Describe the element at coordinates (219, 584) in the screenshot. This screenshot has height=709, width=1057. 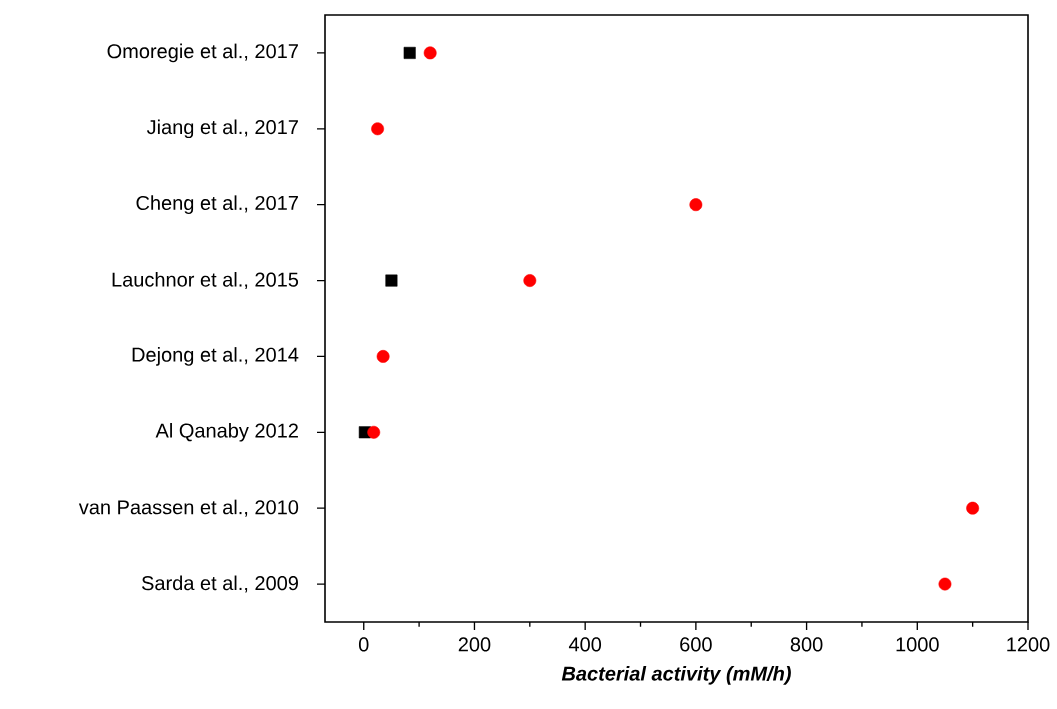
I see `y-tick-label: Sarda et al., 2009` at that location.